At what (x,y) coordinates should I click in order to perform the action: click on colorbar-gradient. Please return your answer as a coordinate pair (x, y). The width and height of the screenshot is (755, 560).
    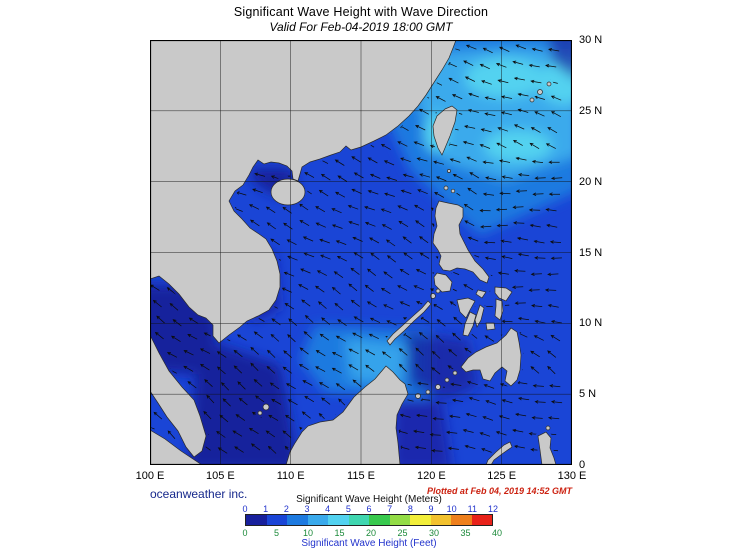
    Looking at the image, I should click on (369, 520).